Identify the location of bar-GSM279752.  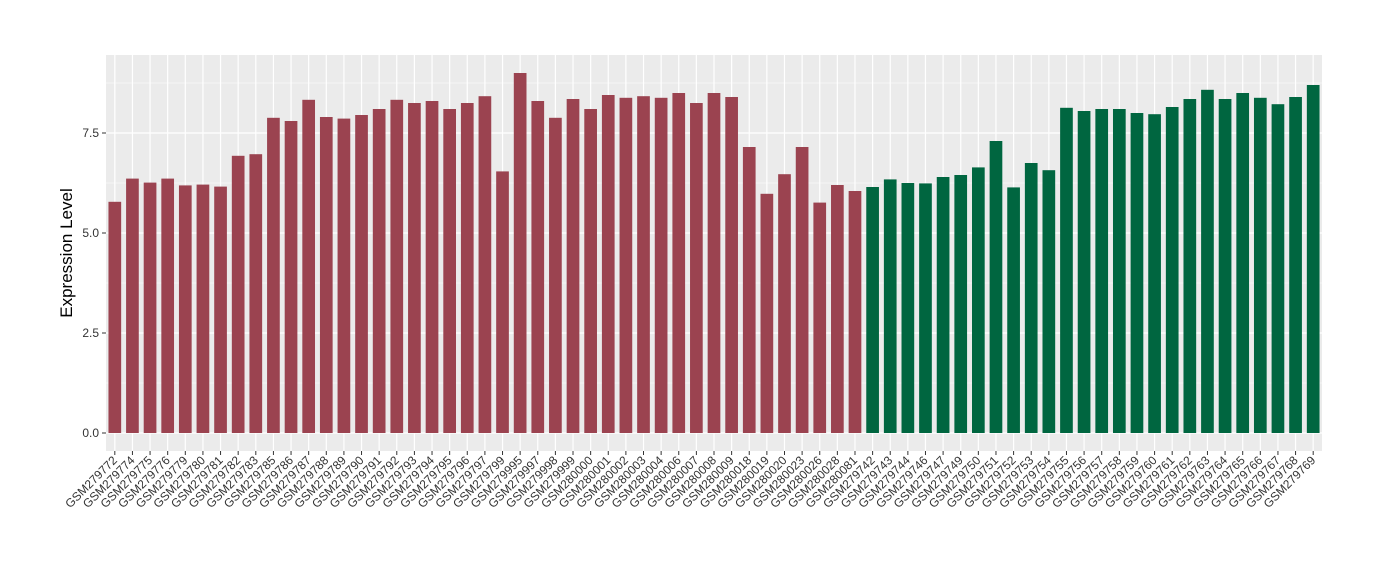
(1013, 310).